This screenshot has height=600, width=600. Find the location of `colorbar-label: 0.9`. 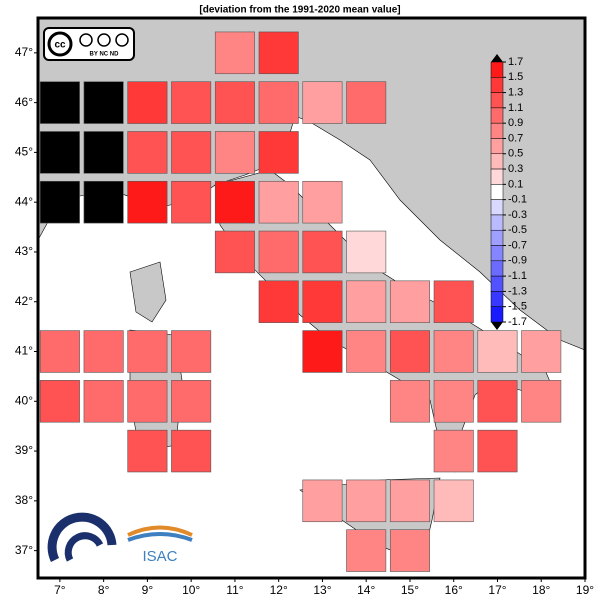

colorbar-label: 0.9 is located at coordinates (515, 123).